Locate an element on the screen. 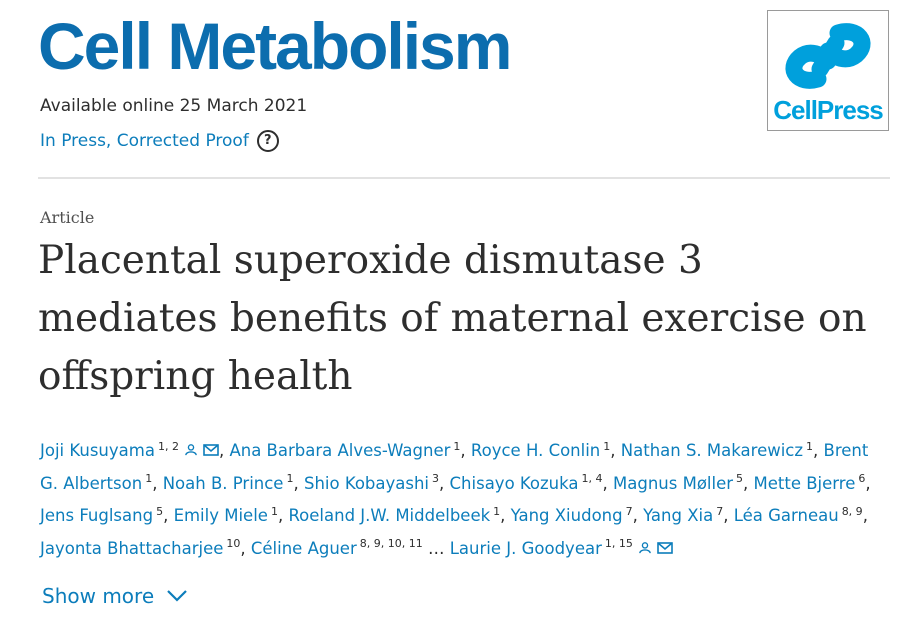 The height and width of the screenshot is (621, 920). author-affiliation: 1, 2 is located at coordinates (168, 446).